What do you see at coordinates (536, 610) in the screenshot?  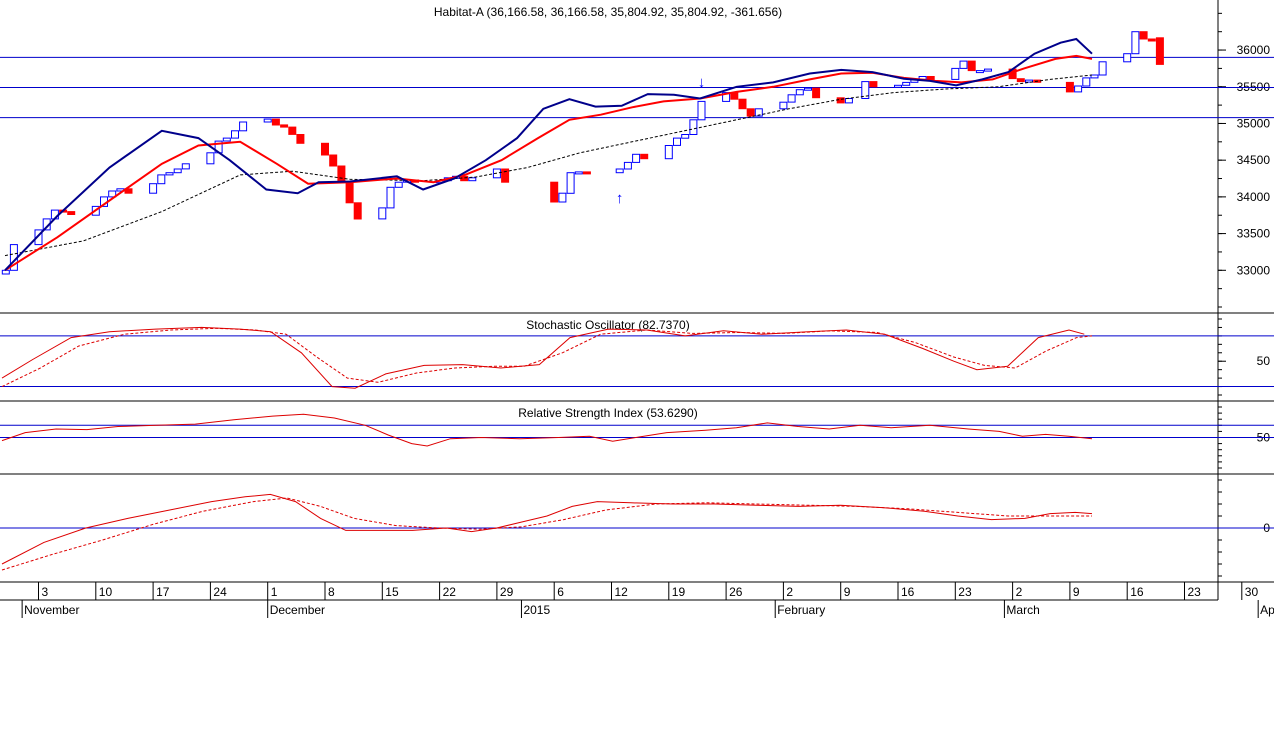 I see `month-label: 2015` at bounding box center [536, 610].